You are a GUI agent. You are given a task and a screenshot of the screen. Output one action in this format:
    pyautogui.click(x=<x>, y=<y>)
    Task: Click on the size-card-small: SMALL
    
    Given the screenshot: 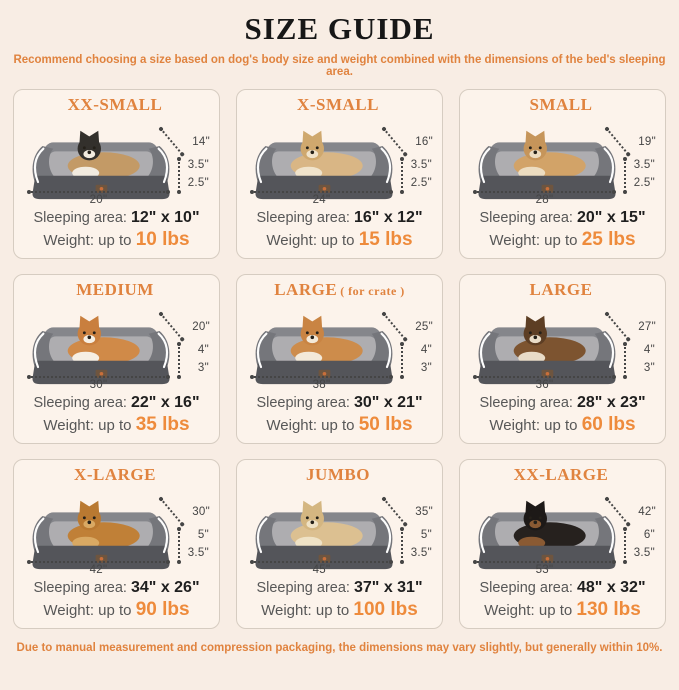 What is the action you would take?
    pyautogui.click(x=562, y=174)
    